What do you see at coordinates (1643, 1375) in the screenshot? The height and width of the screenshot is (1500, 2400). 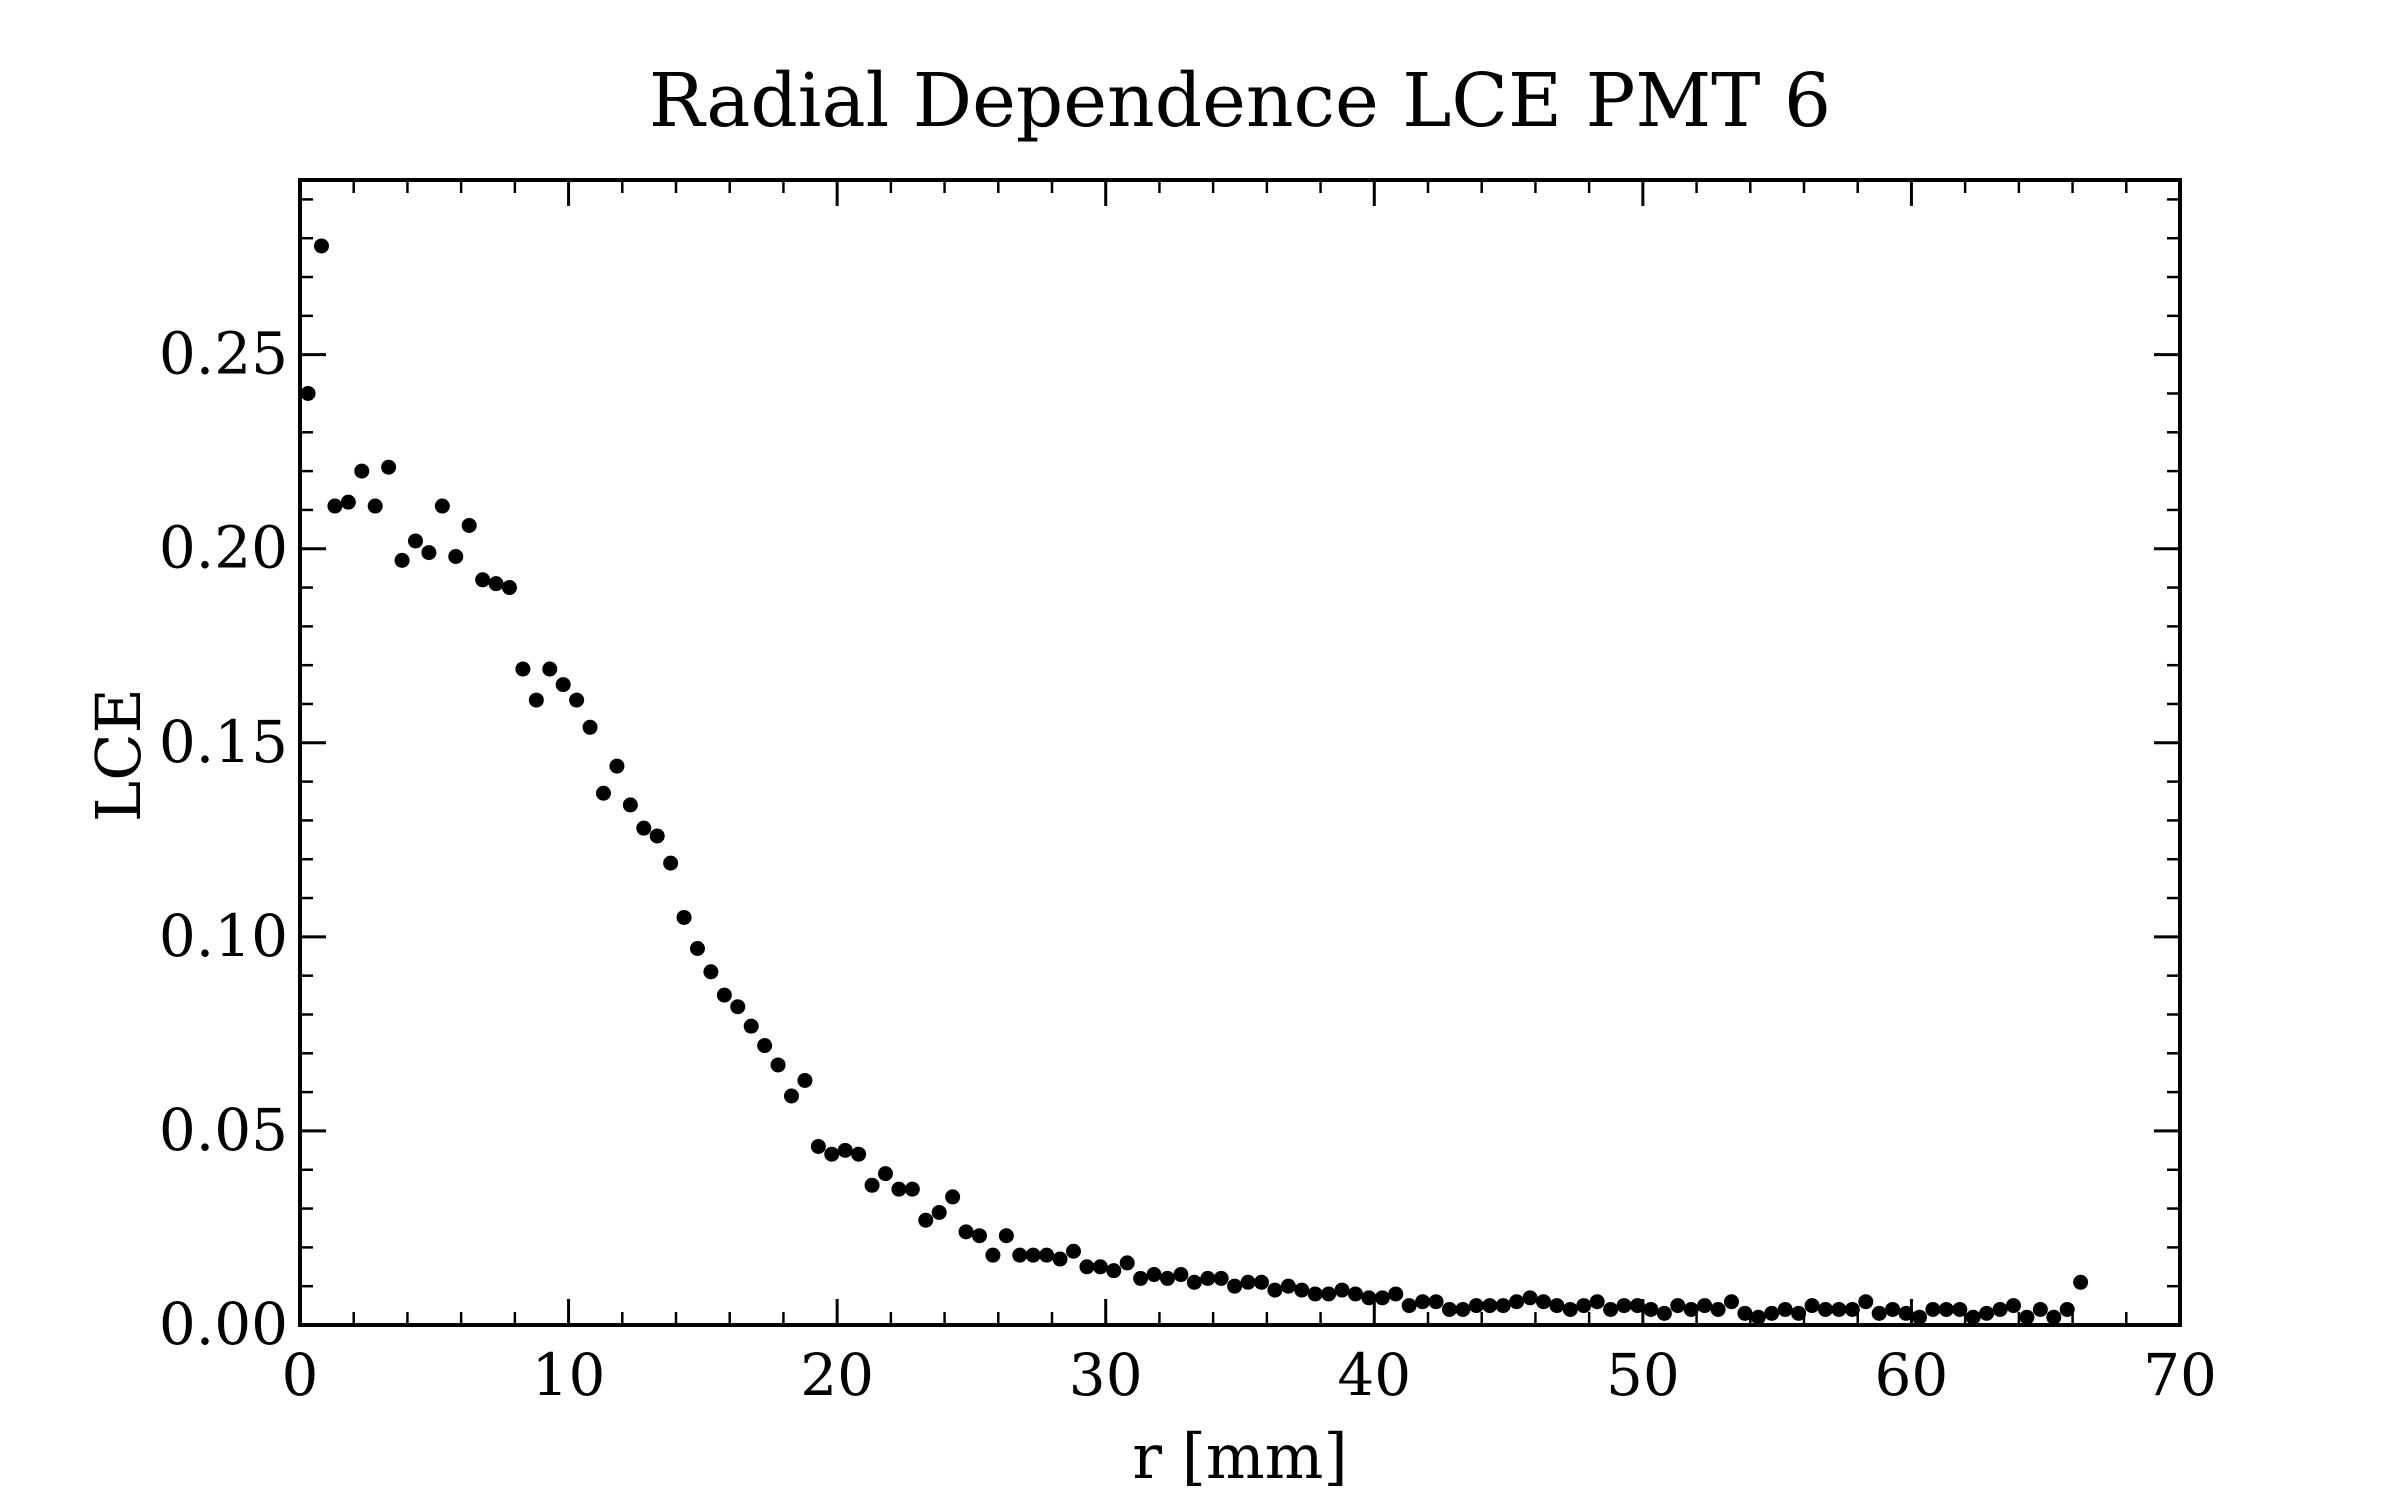 I see `x-tick-label: 50` at bounding box center [1643, 1375].